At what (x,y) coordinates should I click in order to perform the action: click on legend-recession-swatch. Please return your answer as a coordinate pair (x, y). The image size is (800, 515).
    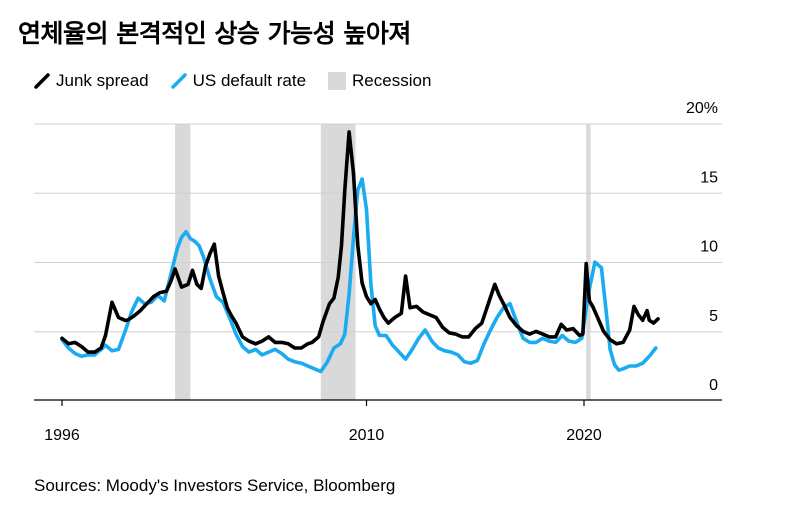
    Looking at the image, I should click on (337, 81).